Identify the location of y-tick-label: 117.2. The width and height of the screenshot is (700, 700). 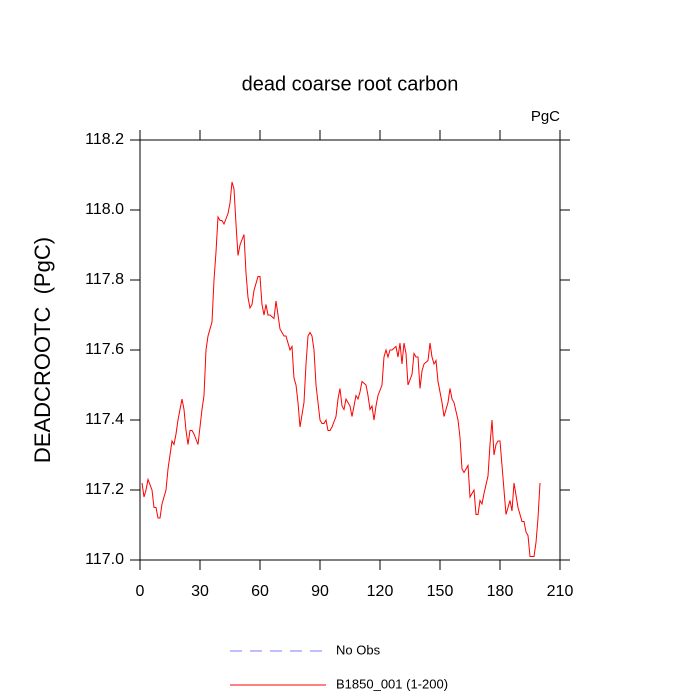
(104, 489).